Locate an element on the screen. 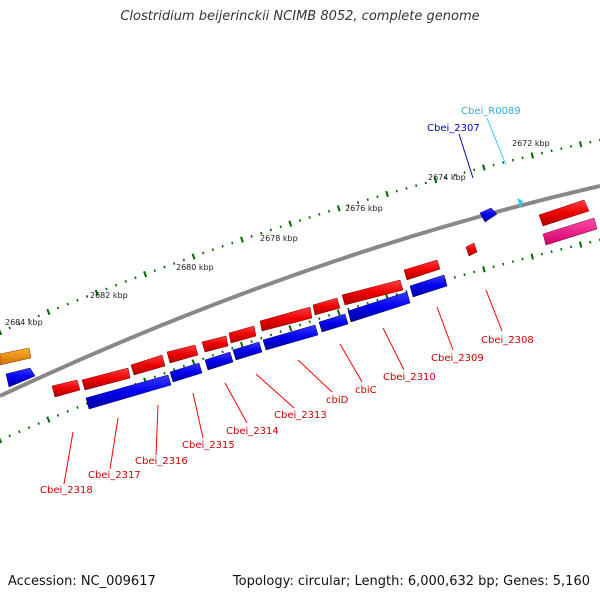  label-cbei-2318: Cbei_2318 is located at coordinates (66, 490).